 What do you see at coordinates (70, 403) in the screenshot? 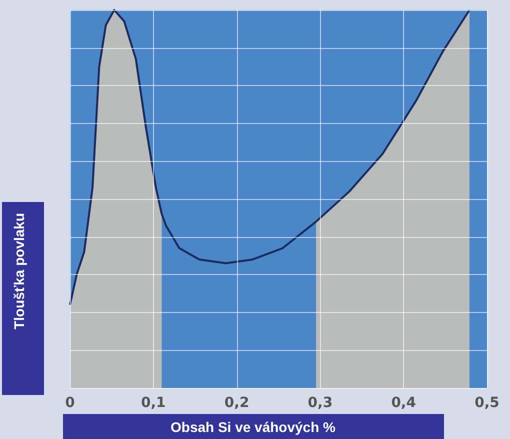
I see `x-tick-label: 0` at bounding box center [70, 403].